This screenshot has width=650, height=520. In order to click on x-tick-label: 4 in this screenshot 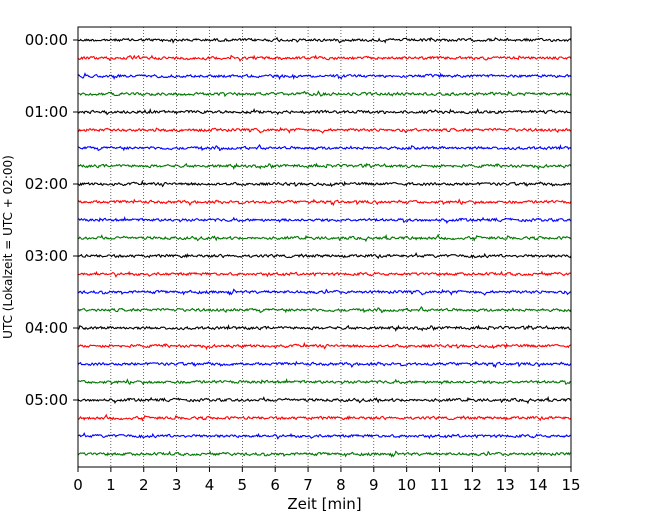, I will do `click(210, 485)`.